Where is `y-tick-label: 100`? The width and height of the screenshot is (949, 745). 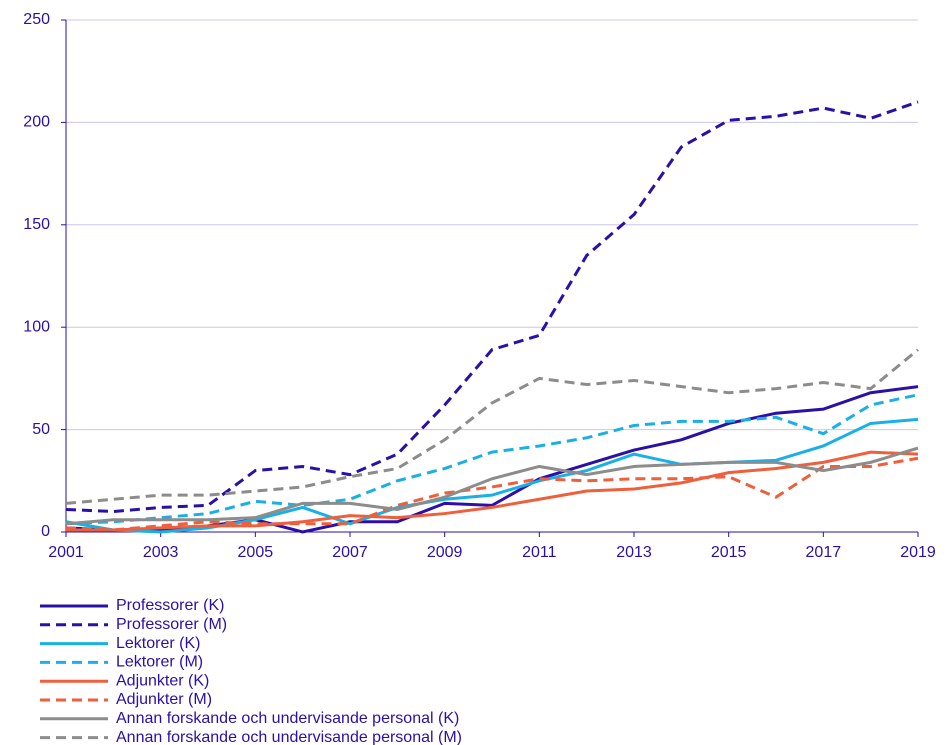 y-tick-label: 100 is located at coordinates (36, 326).